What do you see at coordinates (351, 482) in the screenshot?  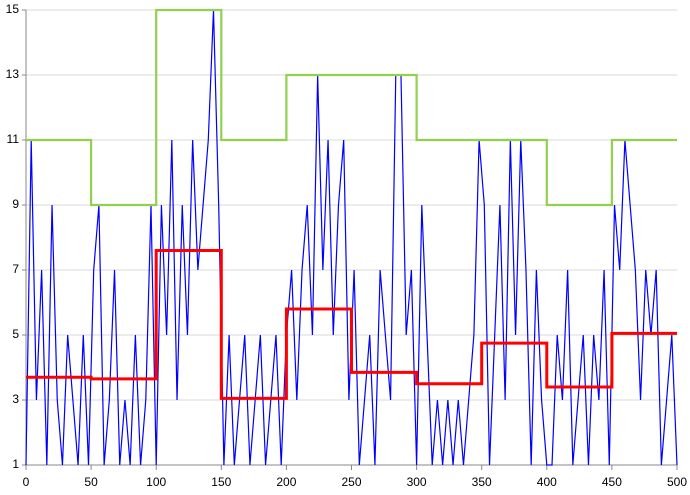 I see `x-tick-label: 250` at bounding box center [351, 482].